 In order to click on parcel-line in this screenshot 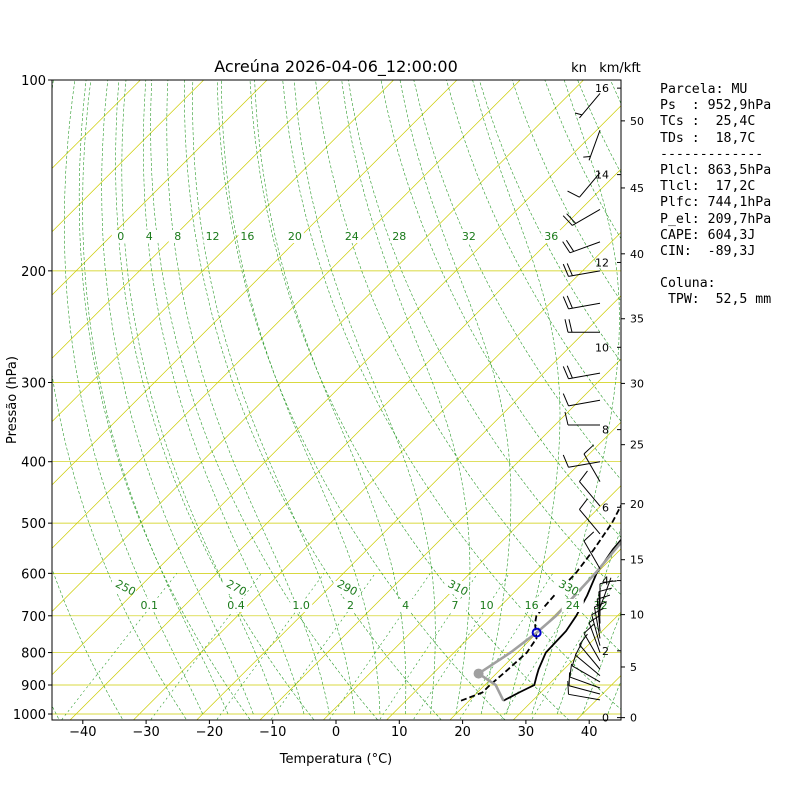, I will do `click(548, 621)`.